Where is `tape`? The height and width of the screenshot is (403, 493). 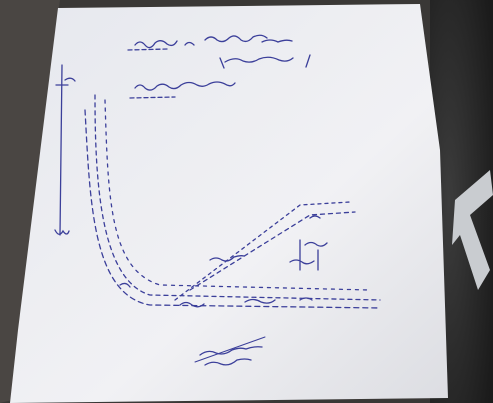 tape is located at coordinates (472, 230).